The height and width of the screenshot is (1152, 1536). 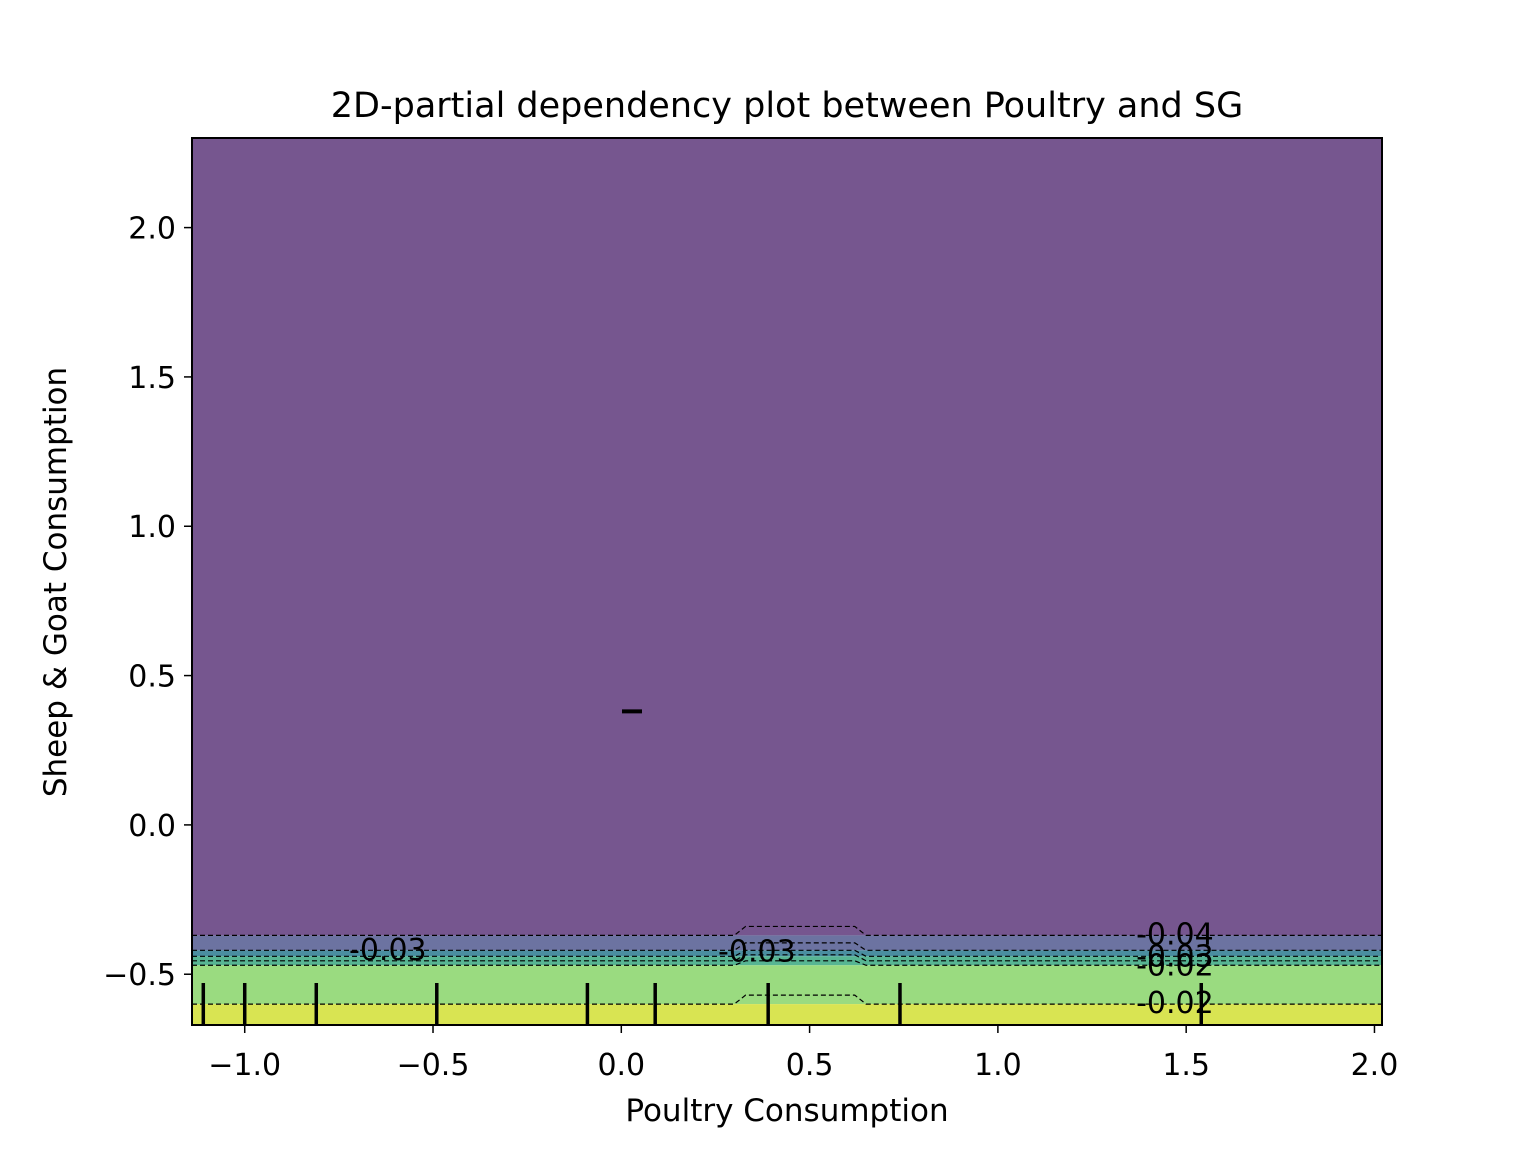 I want to click on contour-line-layer, so click(x=787, y=965).